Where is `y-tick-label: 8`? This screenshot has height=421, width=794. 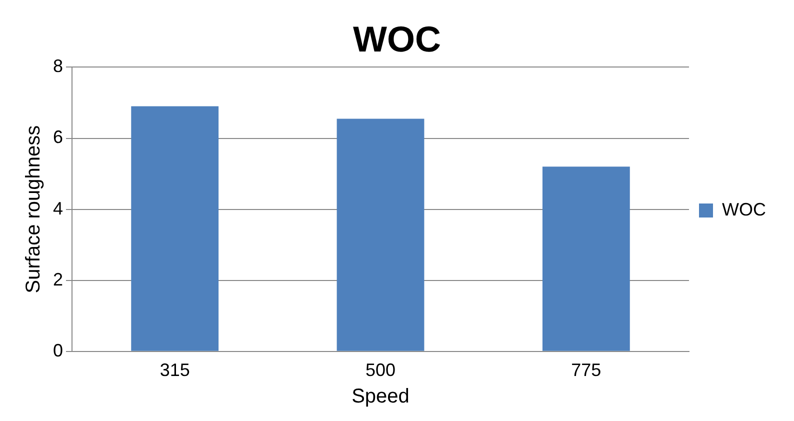 y-tick-label: 8 is located at coordinates (58, 66).